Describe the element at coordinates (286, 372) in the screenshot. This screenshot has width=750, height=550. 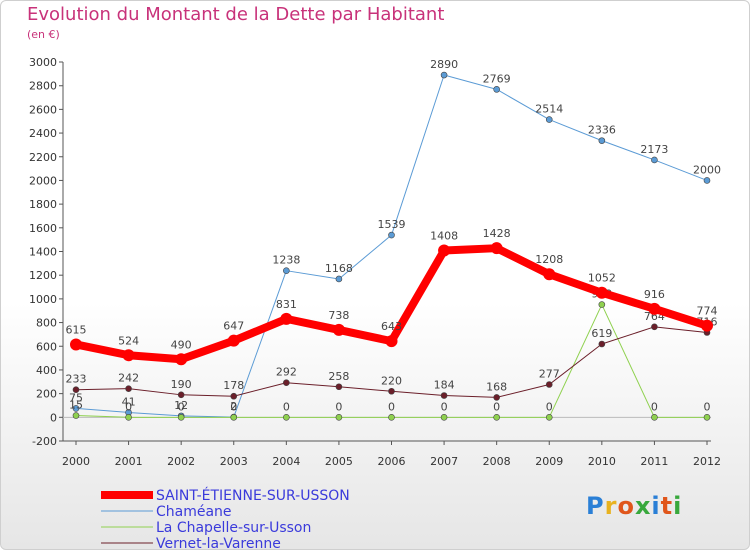
I see `data-label: 292` at that location.